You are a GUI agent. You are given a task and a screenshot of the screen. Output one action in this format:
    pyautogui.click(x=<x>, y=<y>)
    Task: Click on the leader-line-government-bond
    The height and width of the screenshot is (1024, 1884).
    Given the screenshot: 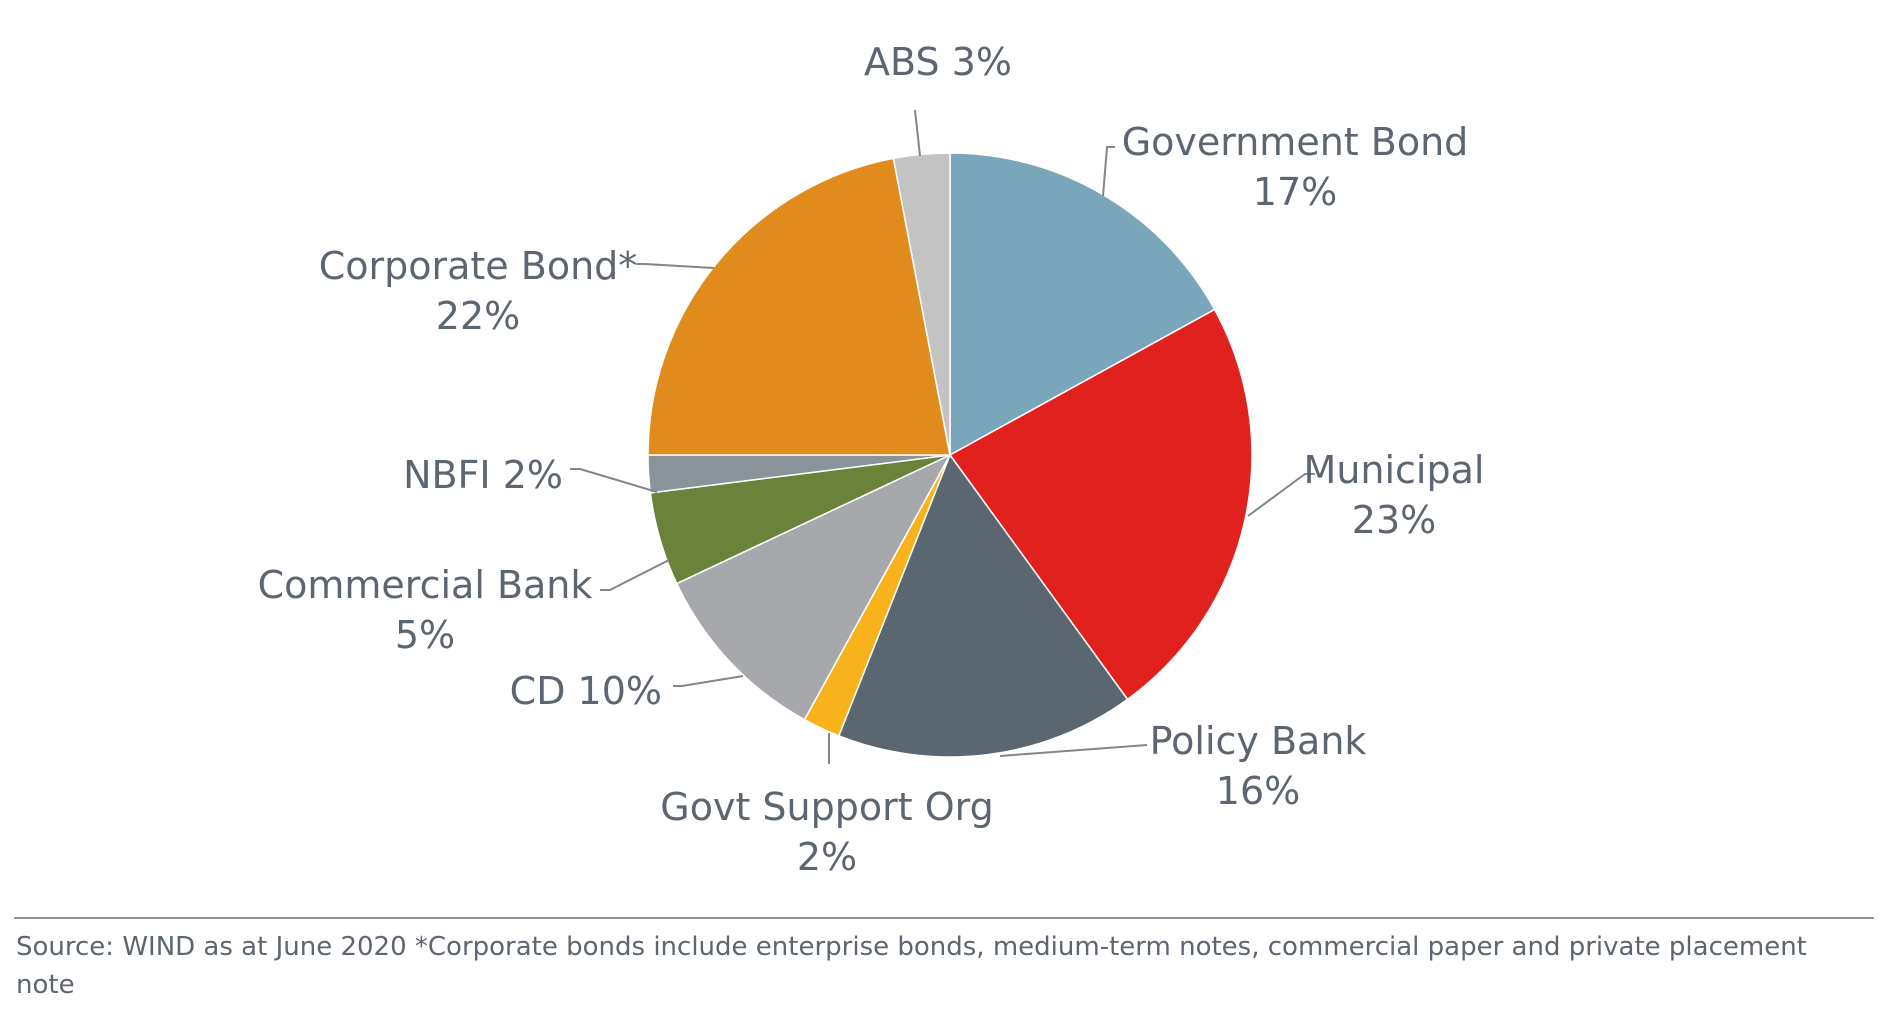 What is the action you would take?
    pyautogui.click(x=1108, y=171)
    